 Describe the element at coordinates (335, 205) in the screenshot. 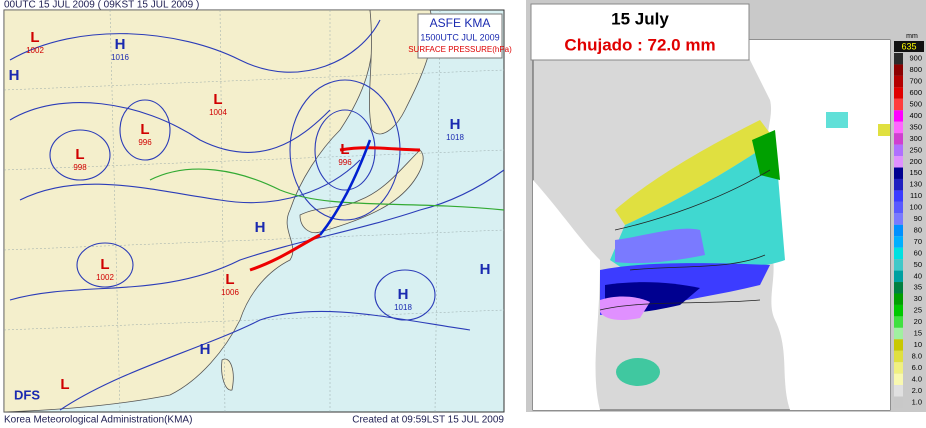

I see `fronts` at that location.